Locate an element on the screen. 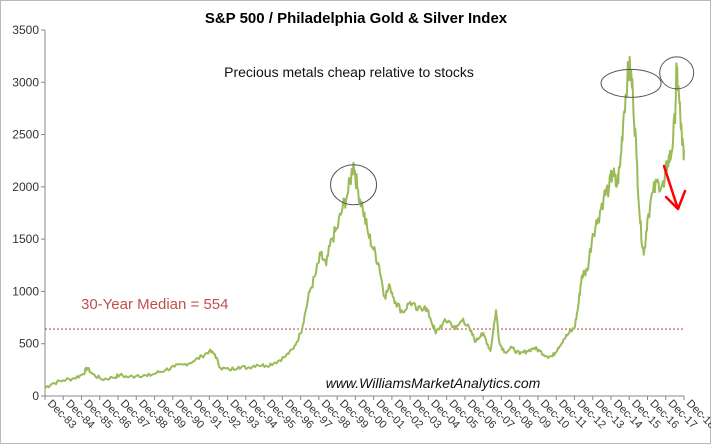 The height and width of the screenshot is (445, 711). y-tick-label: 0 is located at coordinates (35, 396).